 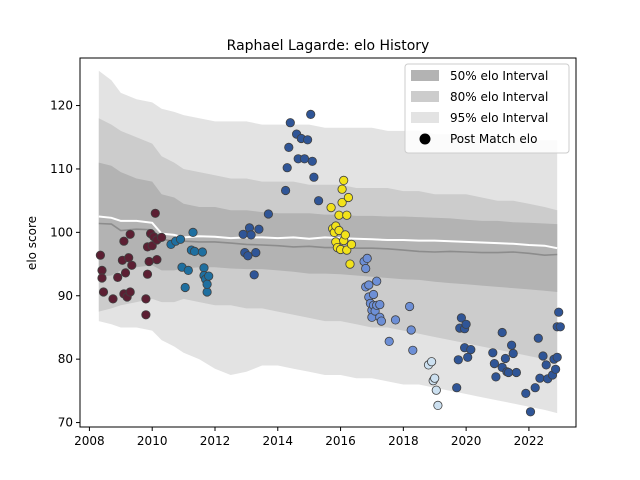 I want to click on y-axis: 70 80 90 100 110 120, so click(x=65, y=264).